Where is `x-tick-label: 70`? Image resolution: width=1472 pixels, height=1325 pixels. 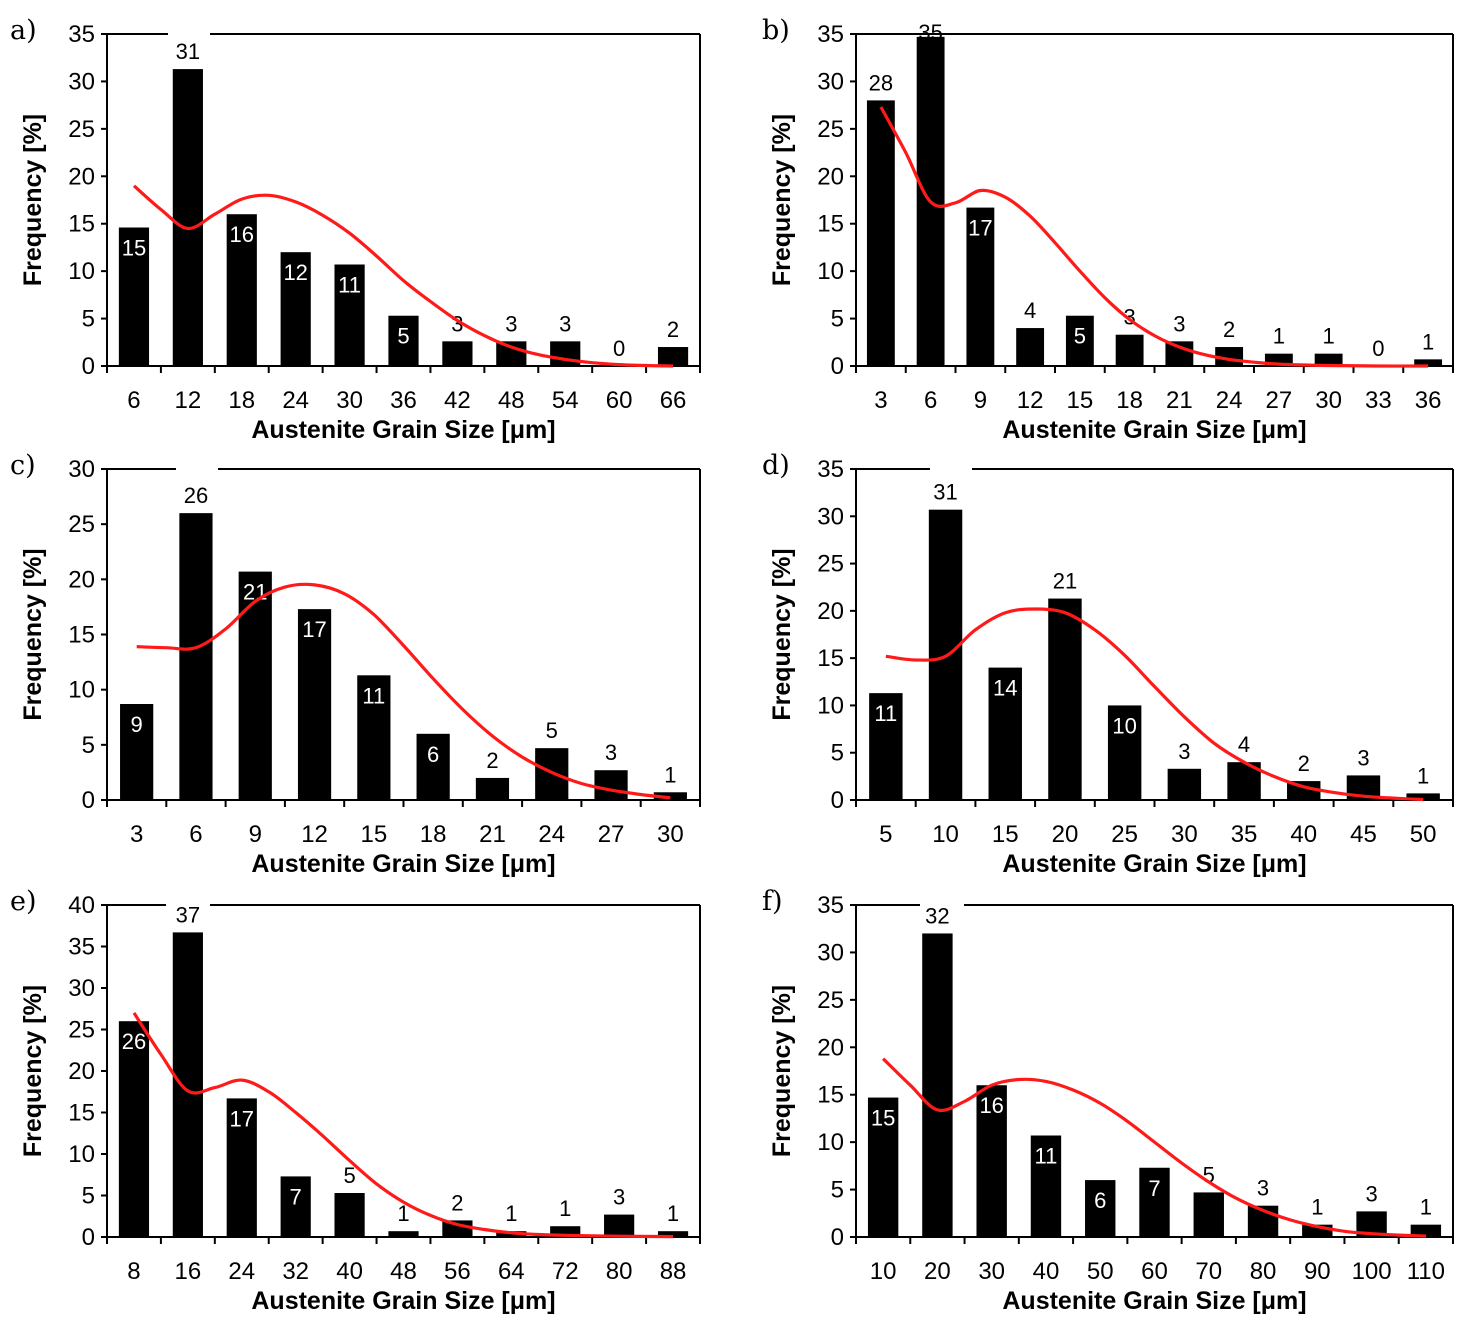 x-tick-label: 70 is located at coordinates (1208, 1271).